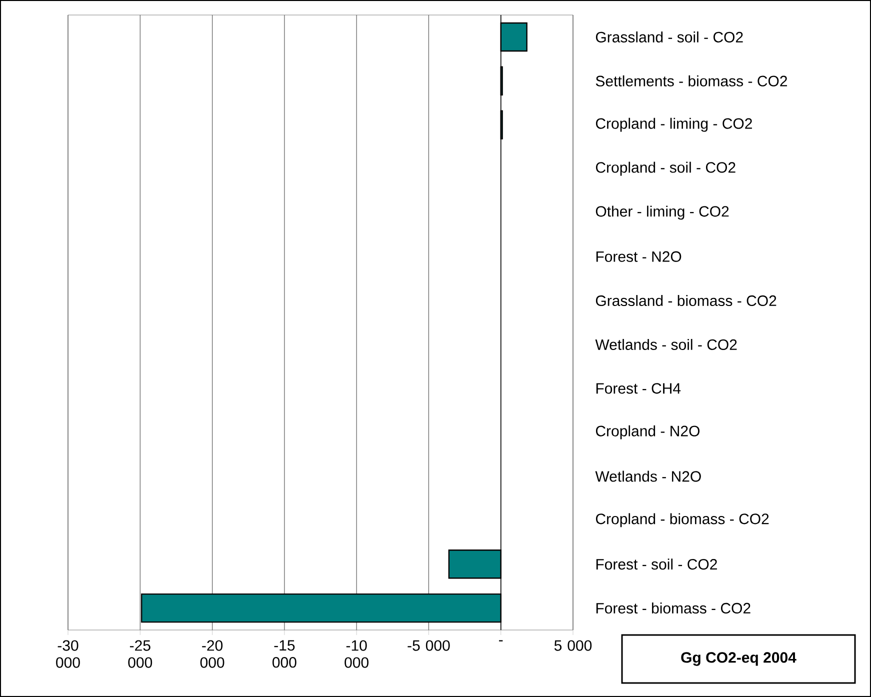 The height and width of the screenshot is (697, 871). I want to click on x-tick-label: -30 000, so click(68, 654).